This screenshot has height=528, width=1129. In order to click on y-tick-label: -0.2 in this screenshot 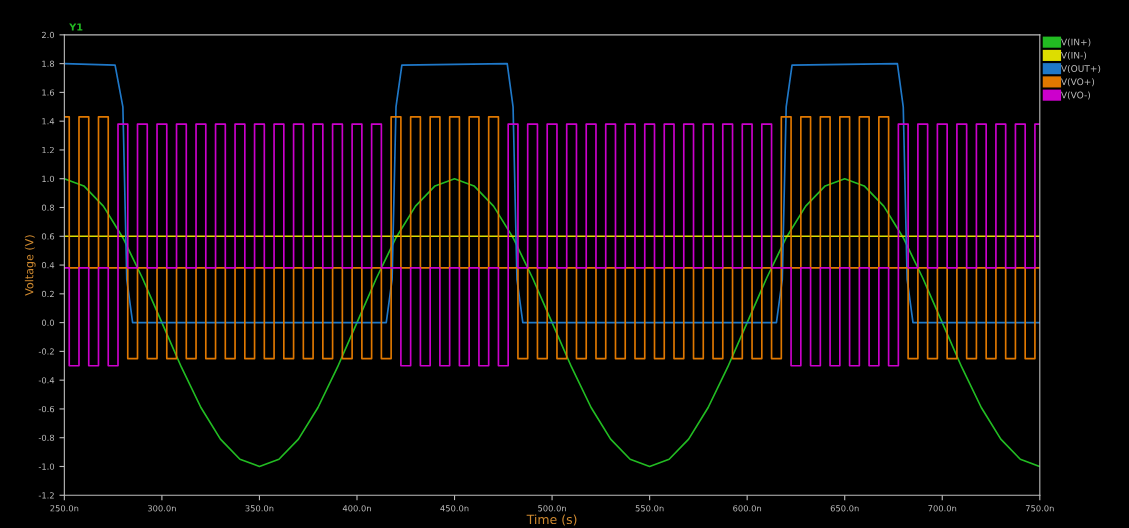, I will do `click(46, 351)`.